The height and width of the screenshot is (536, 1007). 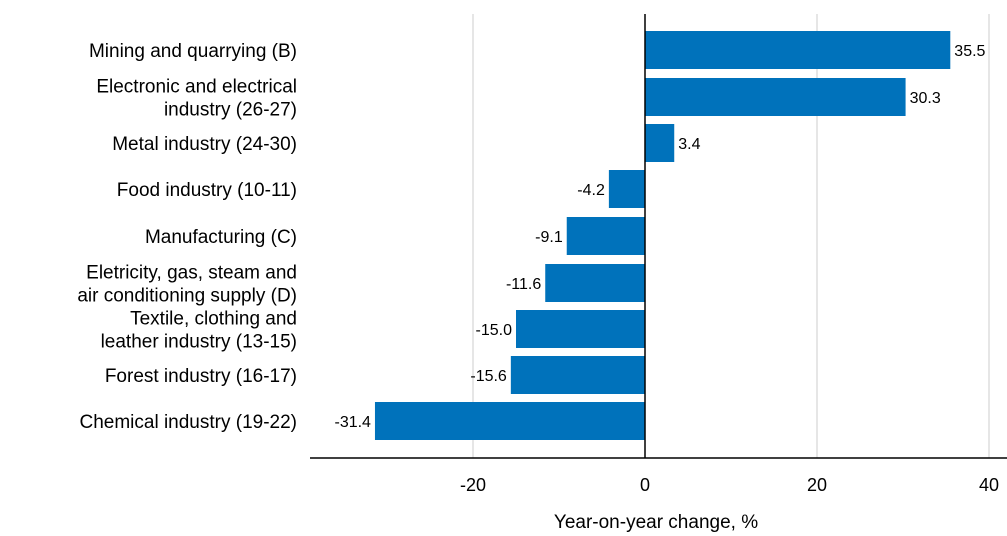 What do you see at coordinates (199, 342) in the screenshot?
I see `category-label-7-line-2: leather industry (13-15)` at bounding box center [199, 342].